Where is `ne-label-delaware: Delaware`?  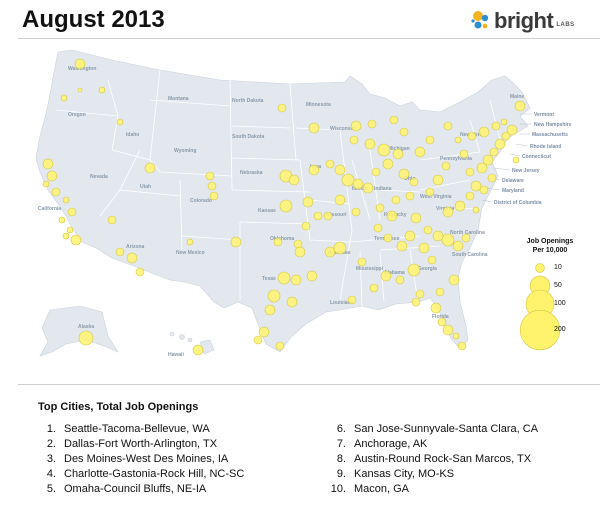
ne-label-delaware: Delaware is located at coordinates (513, 181).